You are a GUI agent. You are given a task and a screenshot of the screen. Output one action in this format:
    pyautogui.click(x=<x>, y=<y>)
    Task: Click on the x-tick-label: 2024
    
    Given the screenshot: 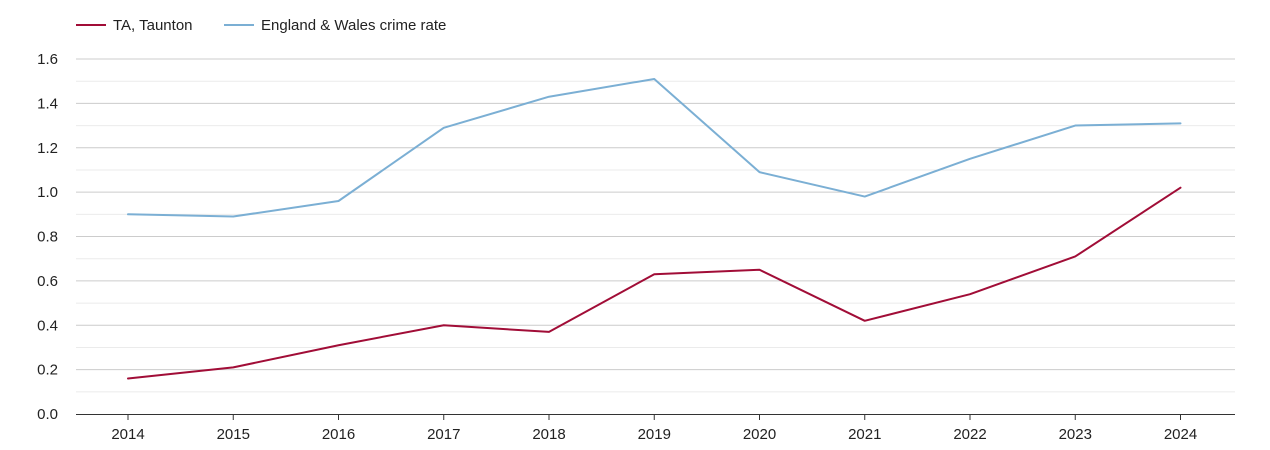 What is the action you would take?
    pyautogui.click(x=1180, y=434)
    